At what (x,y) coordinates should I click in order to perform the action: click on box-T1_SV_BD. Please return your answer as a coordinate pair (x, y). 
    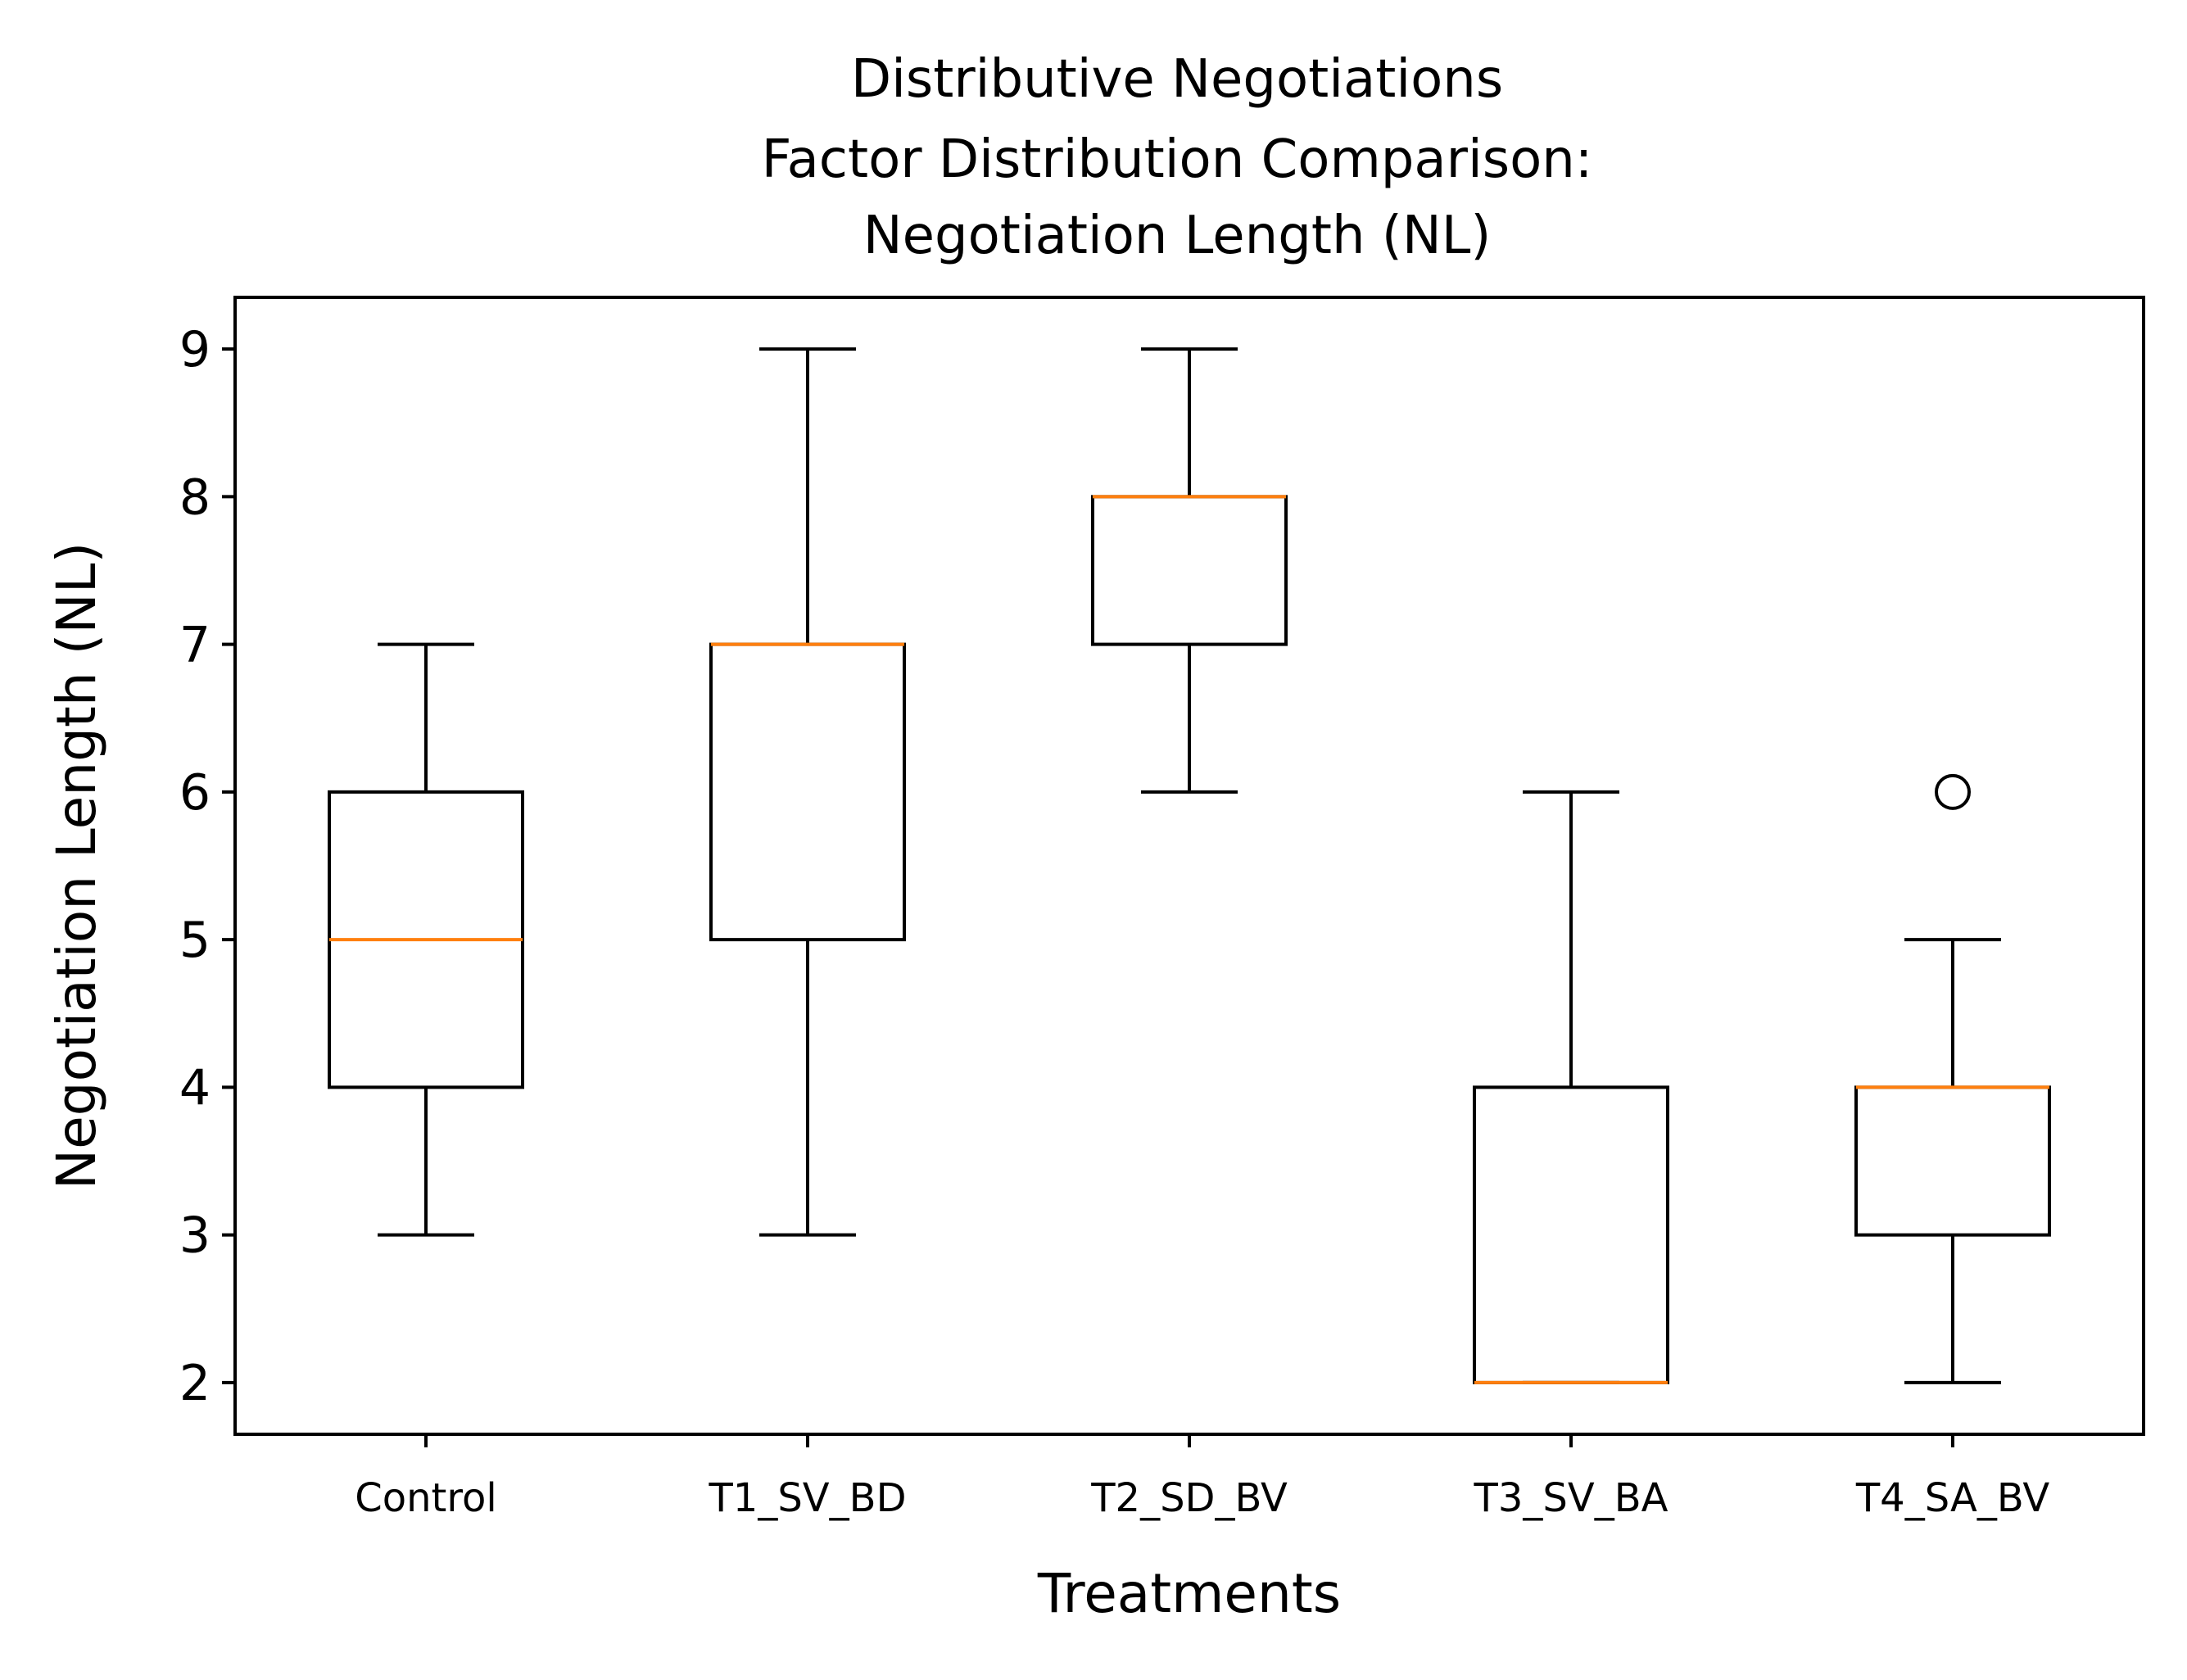
    Looking at the image, I should click on (807, 792).